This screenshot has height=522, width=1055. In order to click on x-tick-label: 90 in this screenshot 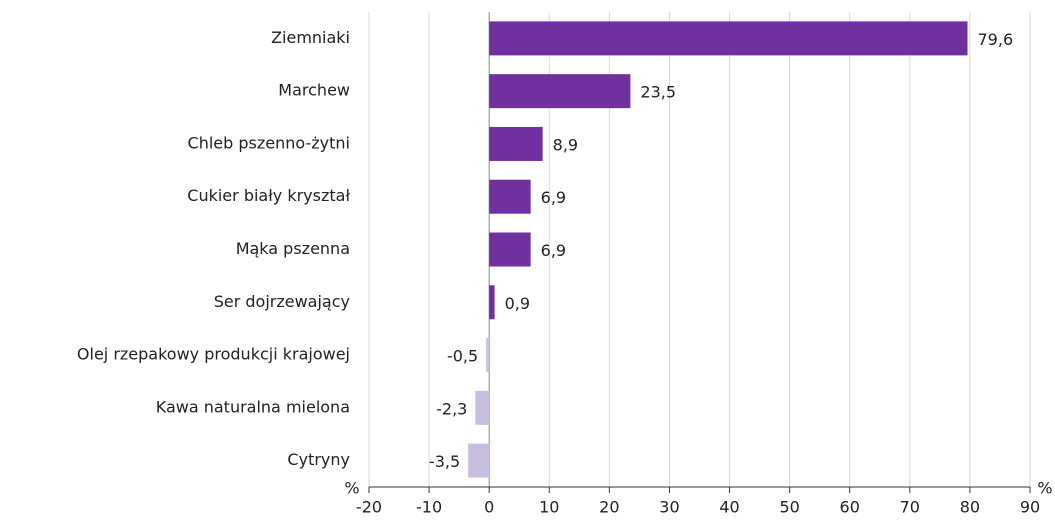, I will do `click(1030, 507)`.